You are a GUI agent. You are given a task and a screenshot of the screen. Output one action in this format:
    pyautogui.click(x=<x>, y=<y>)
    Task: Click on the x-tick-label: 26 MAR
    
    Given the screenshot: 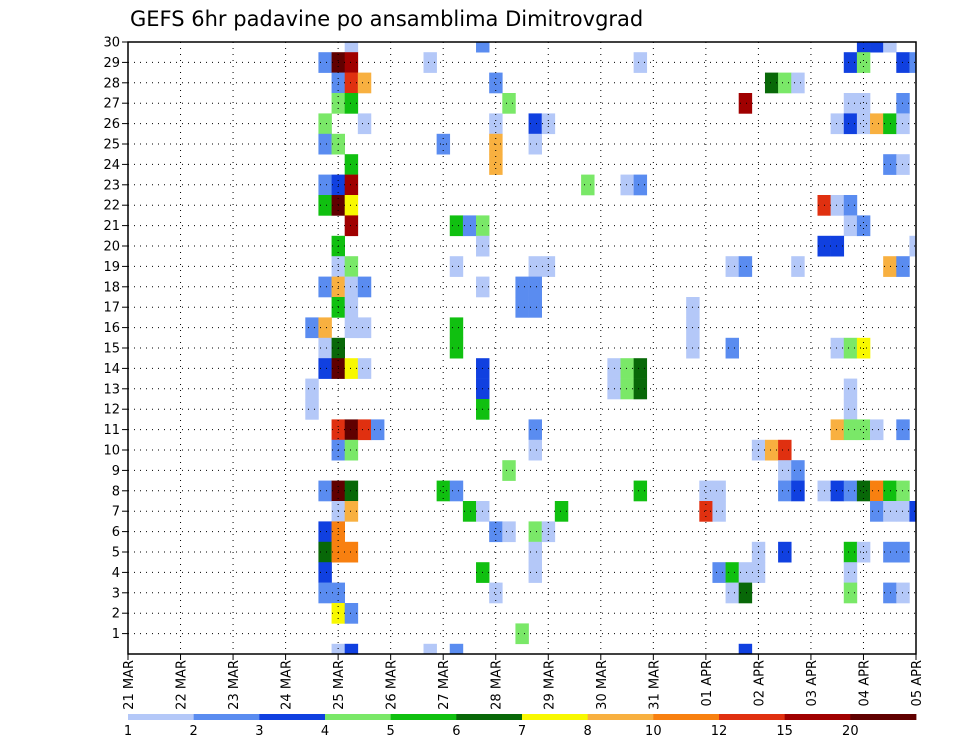 What is the action you would take?
    pyautogui.click(x=392, y=685)
    